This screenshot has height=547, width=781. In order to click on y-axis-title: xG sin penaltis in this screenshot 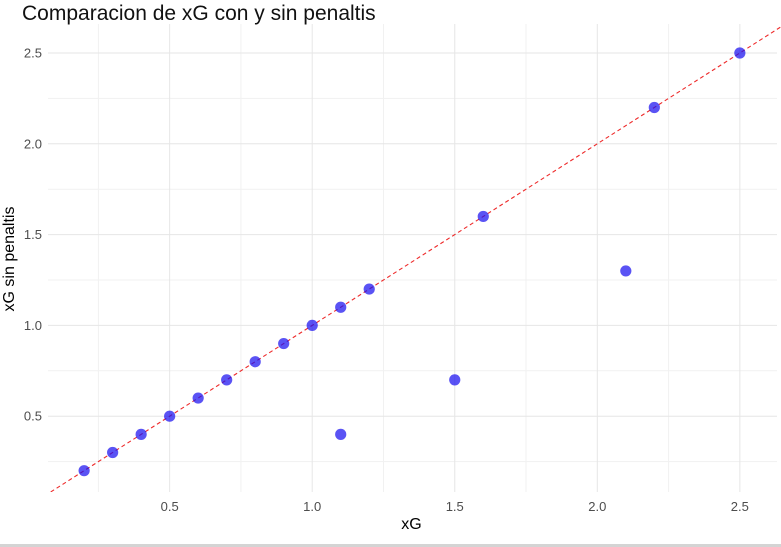, I will do `click(9, 259)`.